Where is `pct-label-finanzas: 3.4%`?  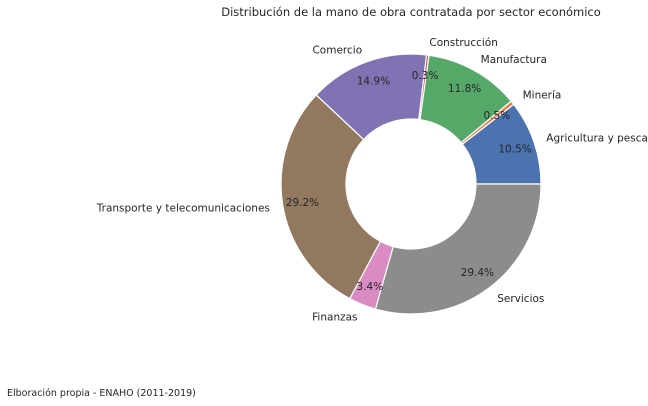 pct-label-finanzas: 3.4% is located at coordinates (370, 287).